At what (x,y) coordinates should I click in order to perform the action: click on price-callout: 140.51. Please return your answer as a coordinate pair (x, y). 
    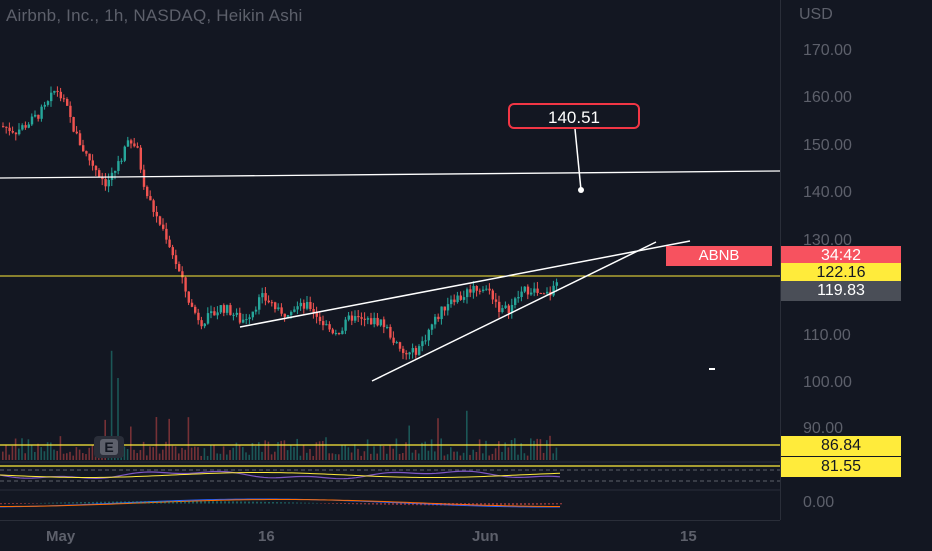
    Looking at the image, I should click on (574, 116).